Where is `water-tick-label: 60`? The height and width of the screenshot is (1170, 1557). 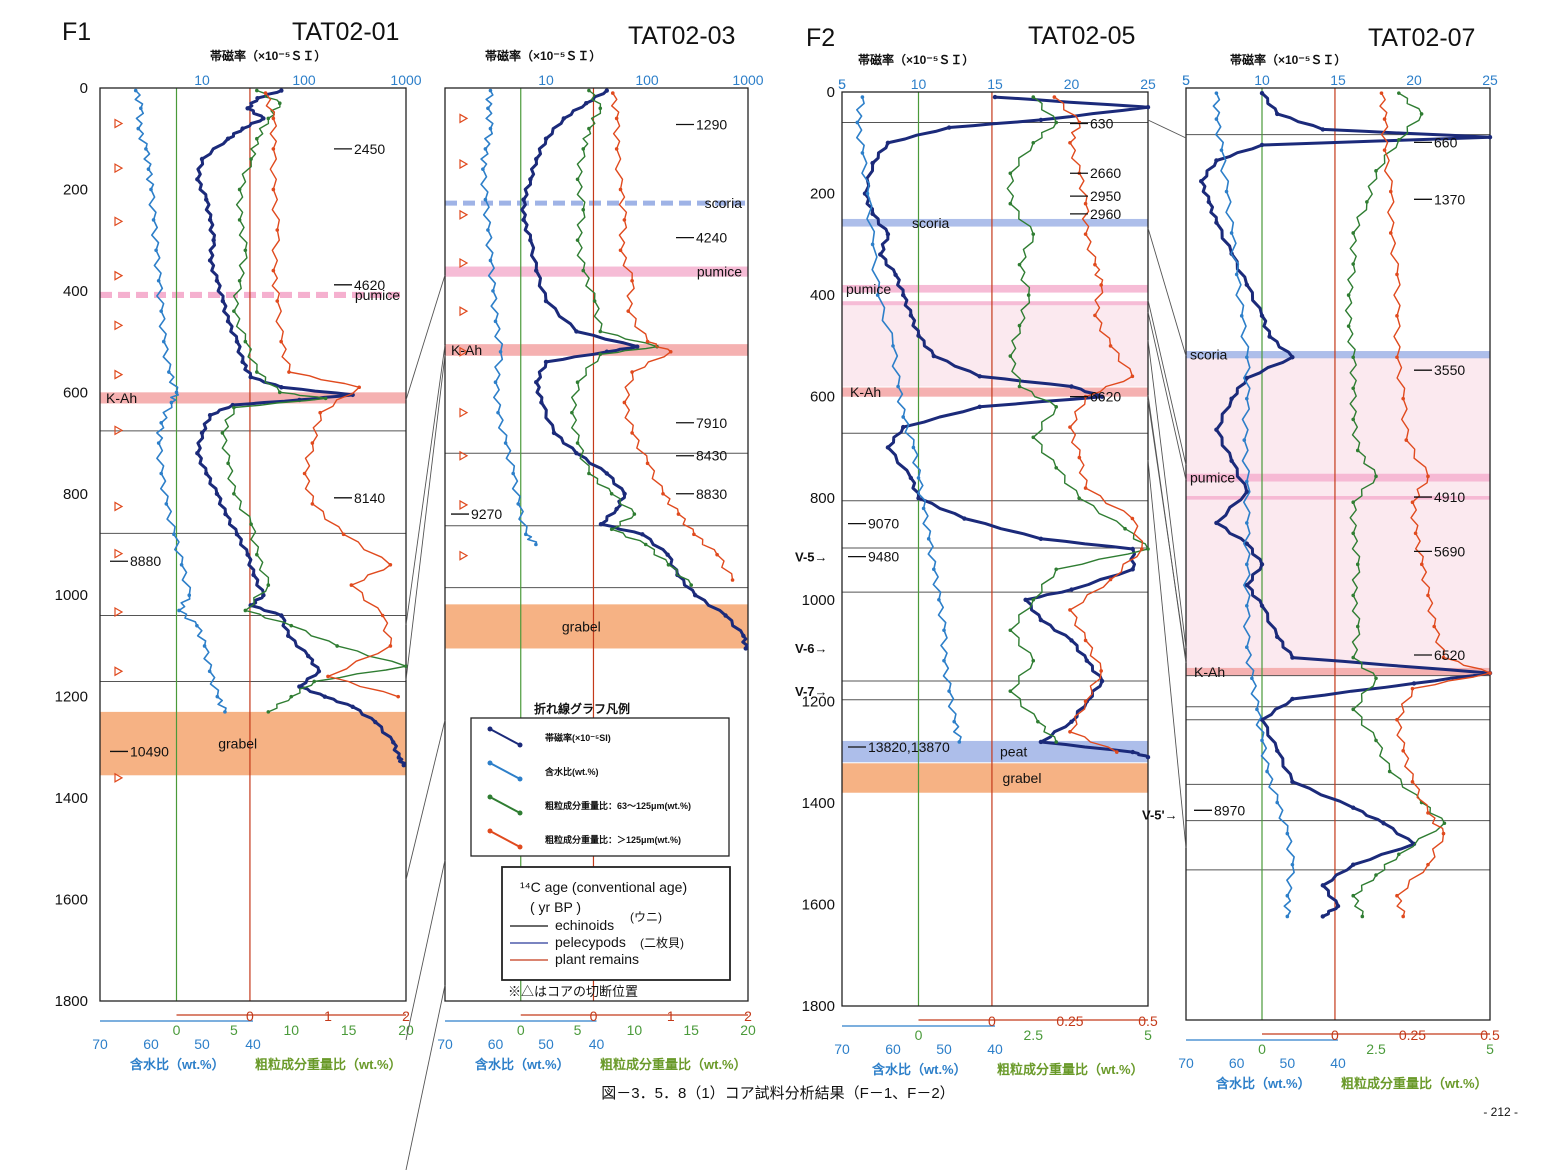 water-tick-label: 60 is located at coordinates (496, 1044).